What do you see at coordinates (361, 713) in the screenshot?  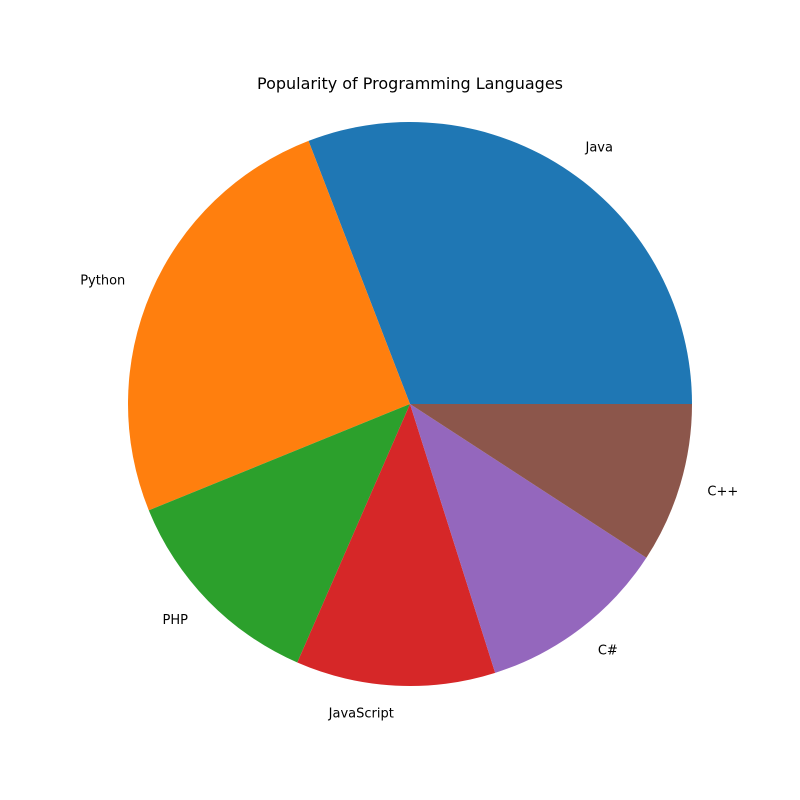 I see `pie-label-javascript: JavaScript` at bounding box center [361, 713].